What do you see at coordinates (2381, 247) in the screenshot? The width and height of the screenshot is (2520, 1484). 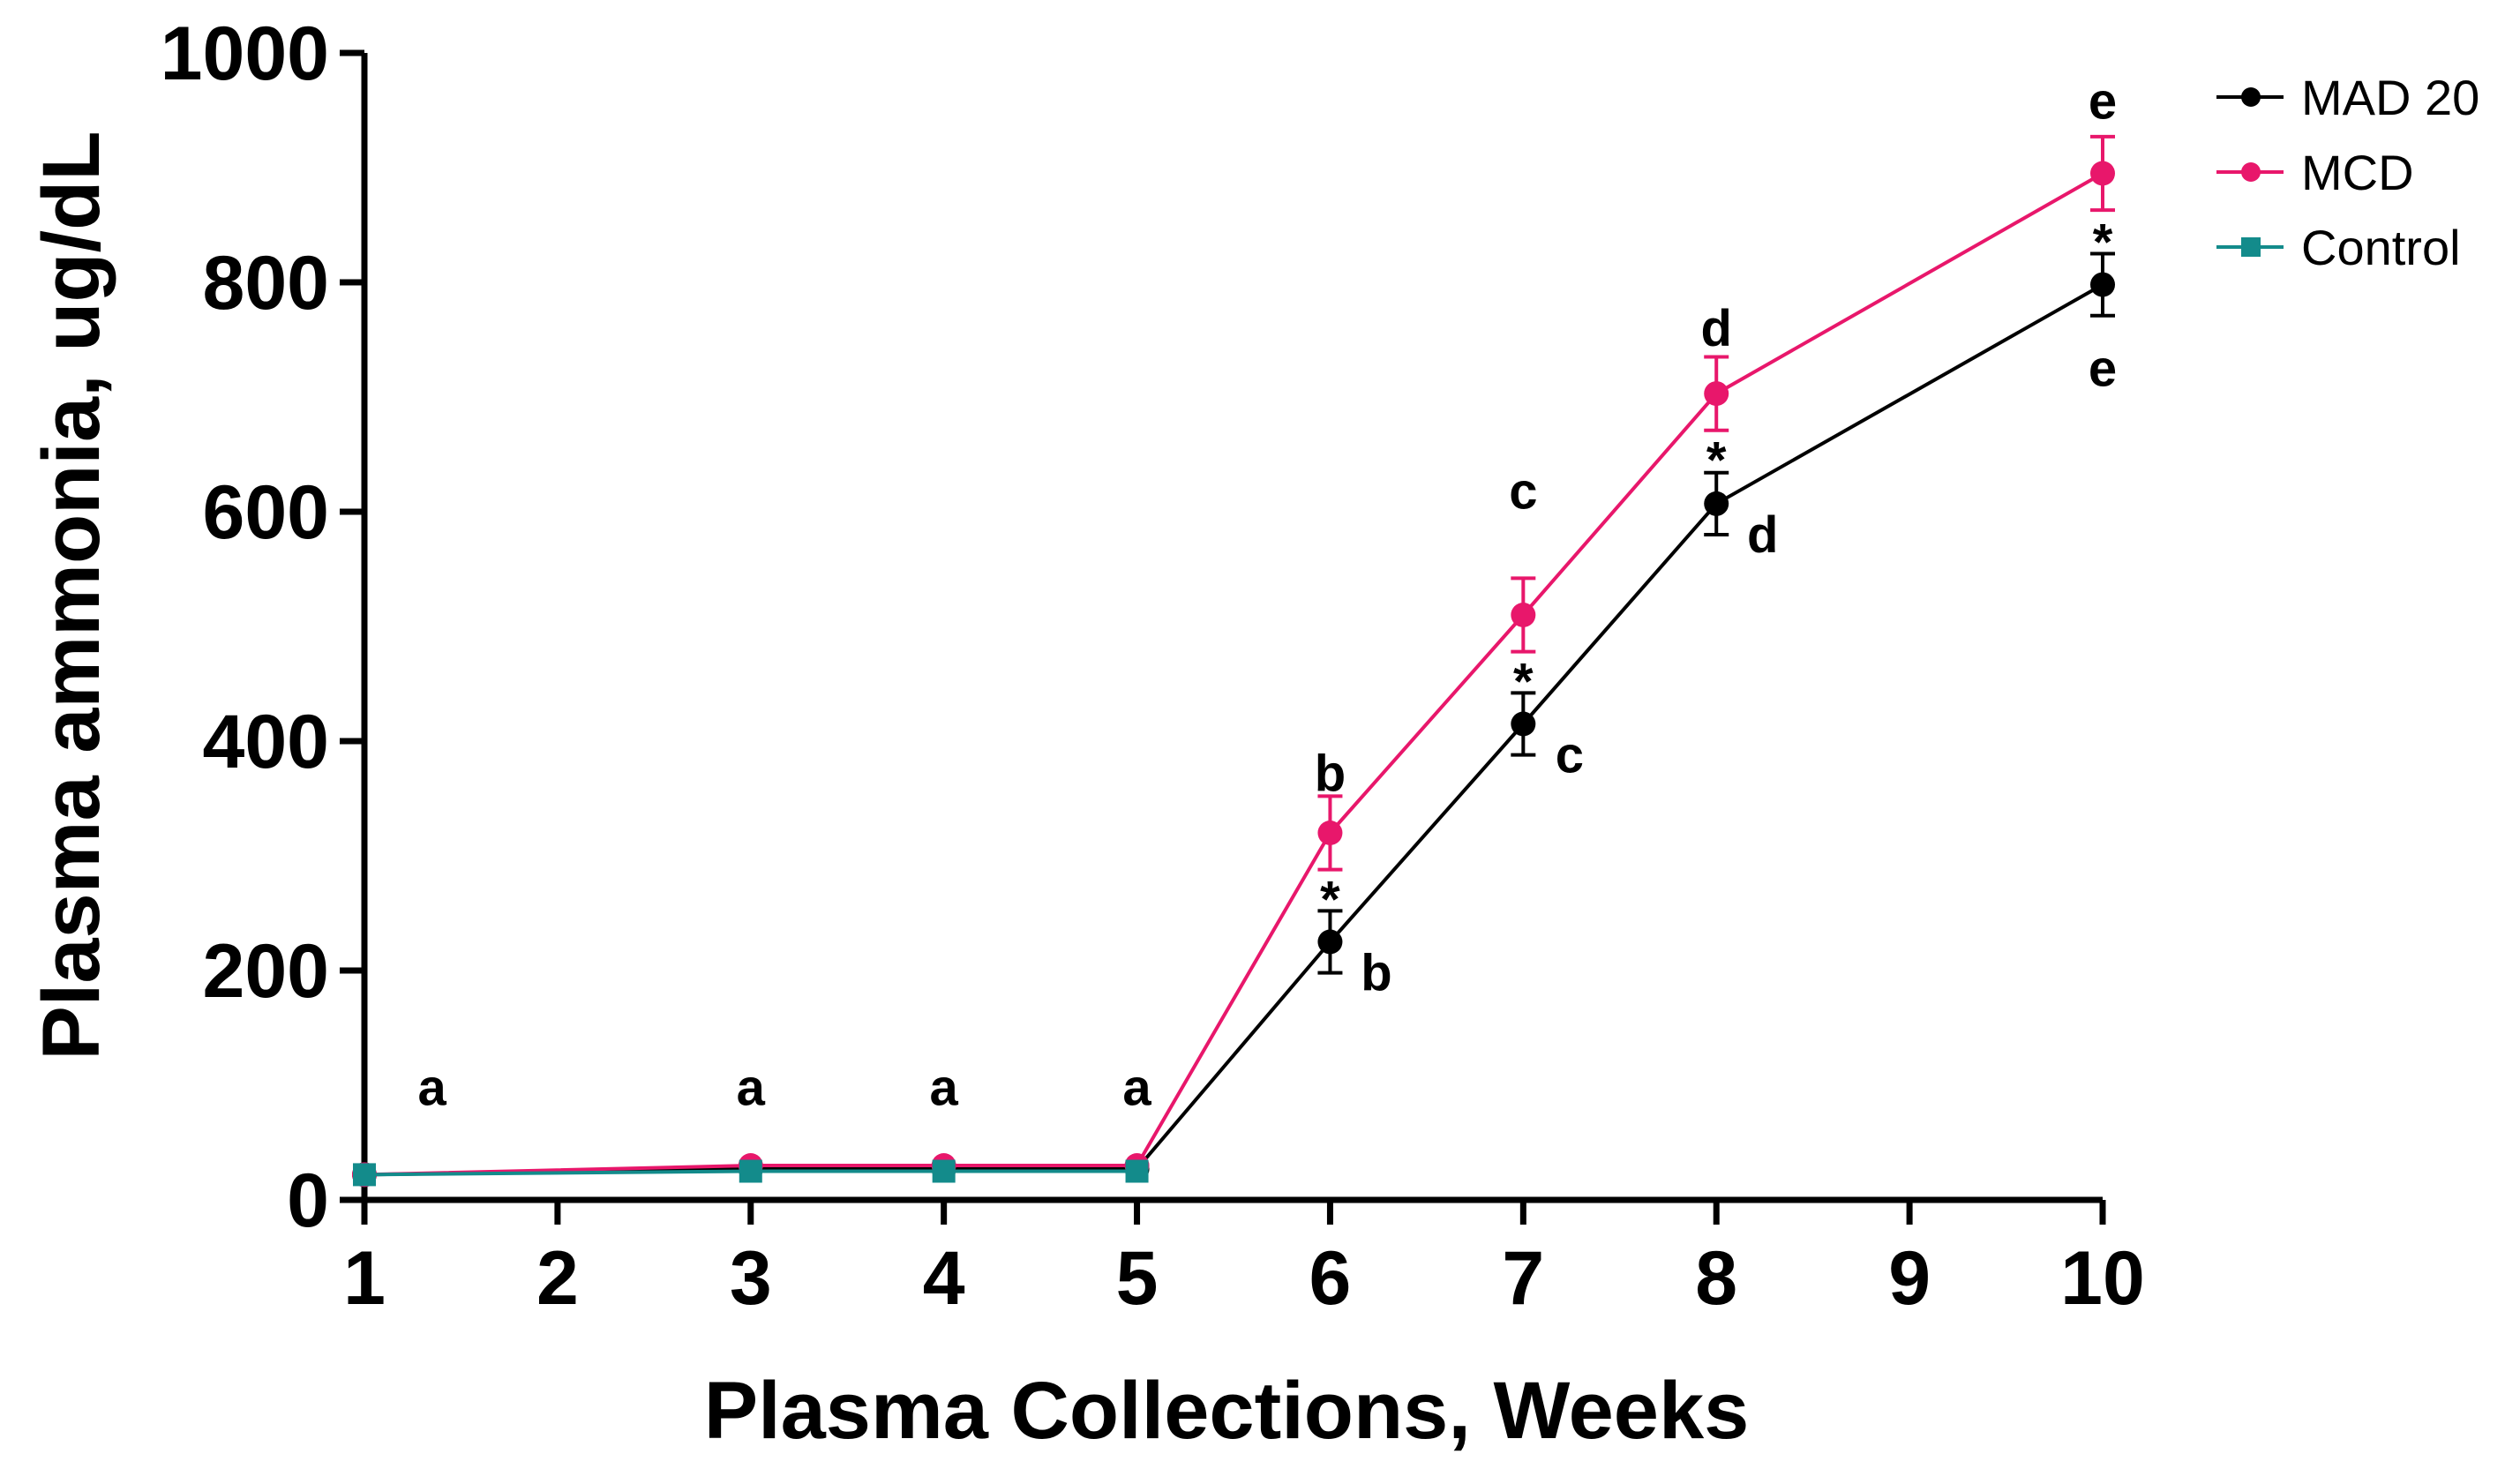 I see `legend-label: Control` at bounding box center [2381, 247].